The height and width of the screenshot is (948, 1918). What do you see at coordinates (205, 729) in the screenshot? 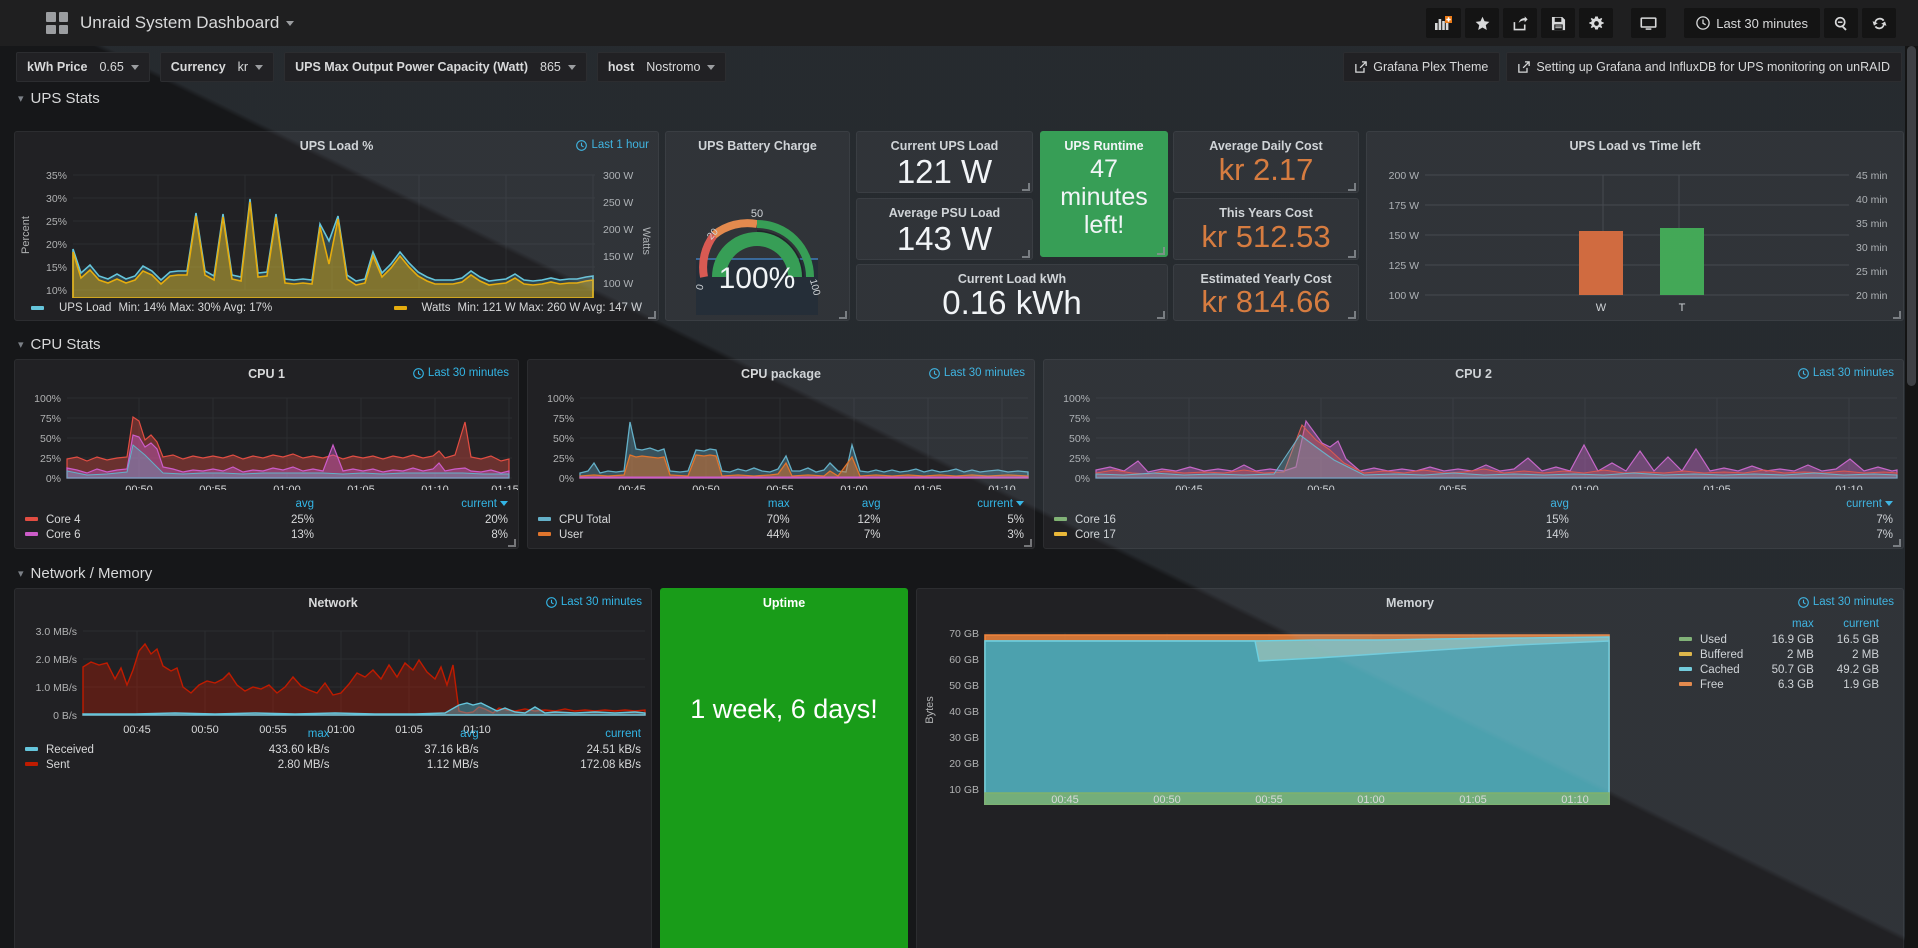
I see `svg-text: 00:50` at bounding box center [205, 729].